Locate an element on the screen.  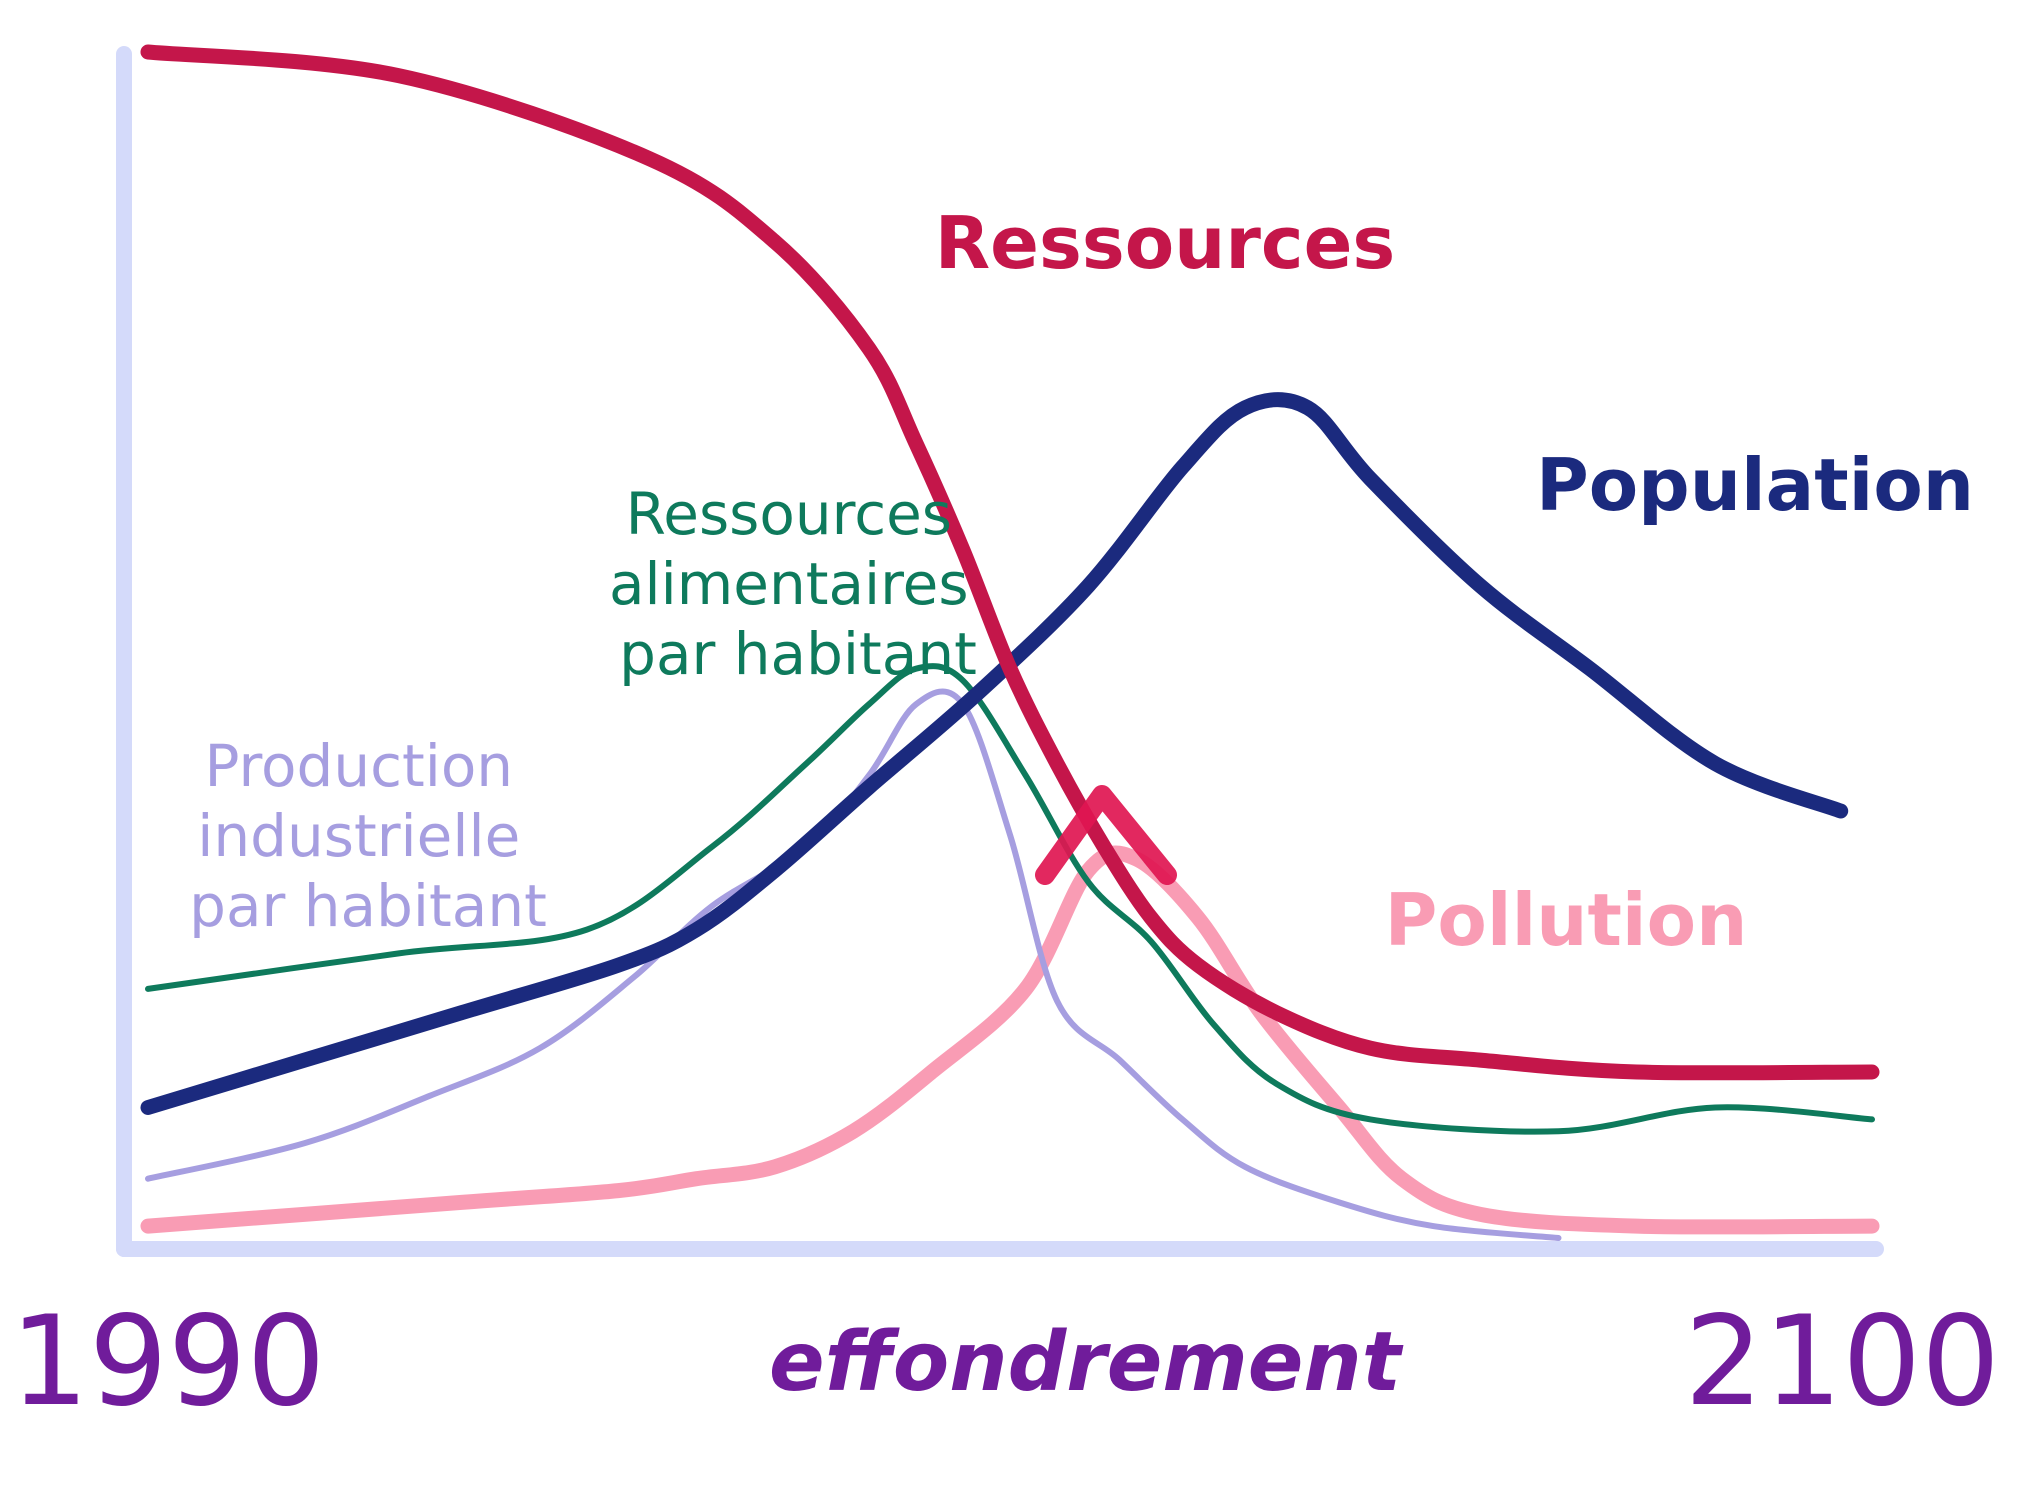
collapse-arrow-head is located at coordinates (1106, 835).